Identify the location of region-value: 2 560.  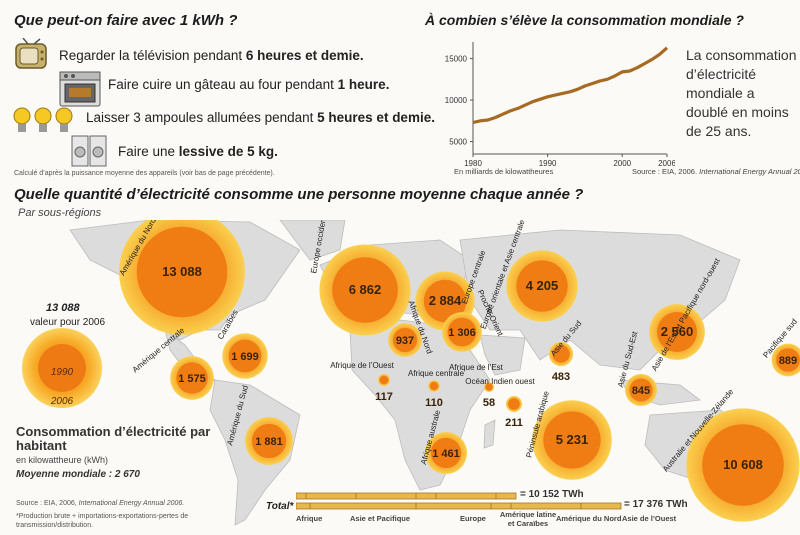
(677, 331).